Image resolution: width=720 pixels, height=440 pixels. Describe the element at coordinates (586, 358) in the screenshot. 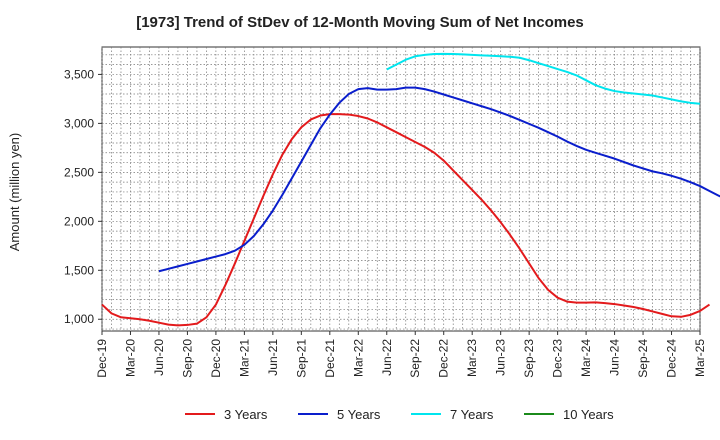

I see `x-tick-label: Mar-24` at that location.